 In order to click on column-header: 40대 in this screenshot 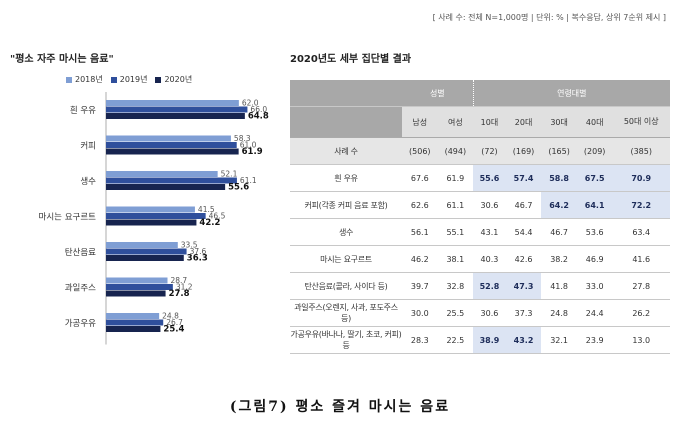, I will do `click(594, 122)`.